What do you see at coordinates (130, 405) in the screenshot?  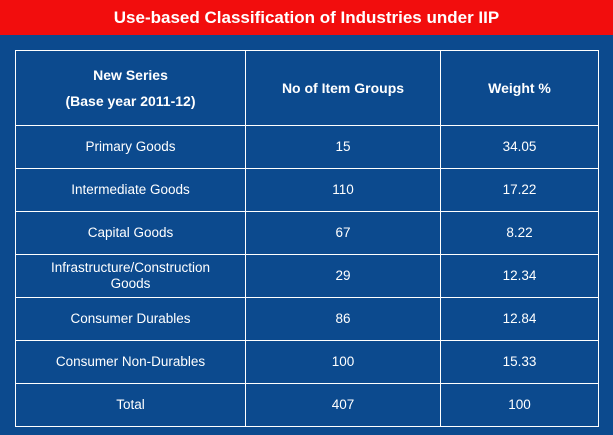 I see `table-cell: Total` at bounding box center [130, 405].